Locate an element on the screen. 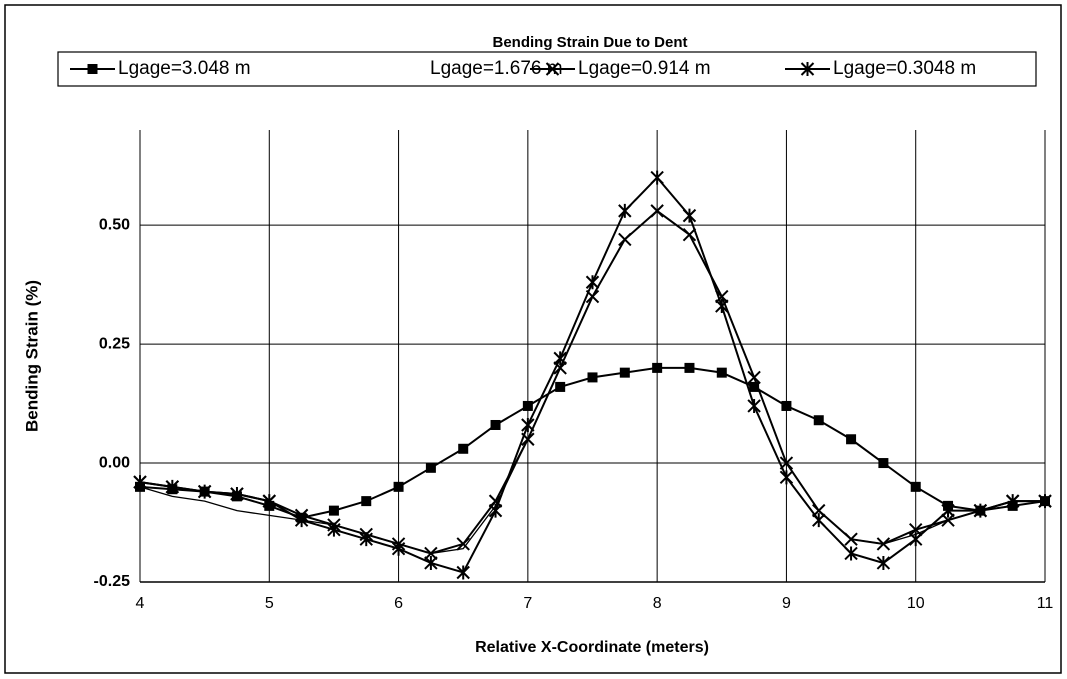 Image resolution: width=1067 pixels, height=679 pixels. legend-label: Lgage=1.676 m is located at coordinates (496, 68).